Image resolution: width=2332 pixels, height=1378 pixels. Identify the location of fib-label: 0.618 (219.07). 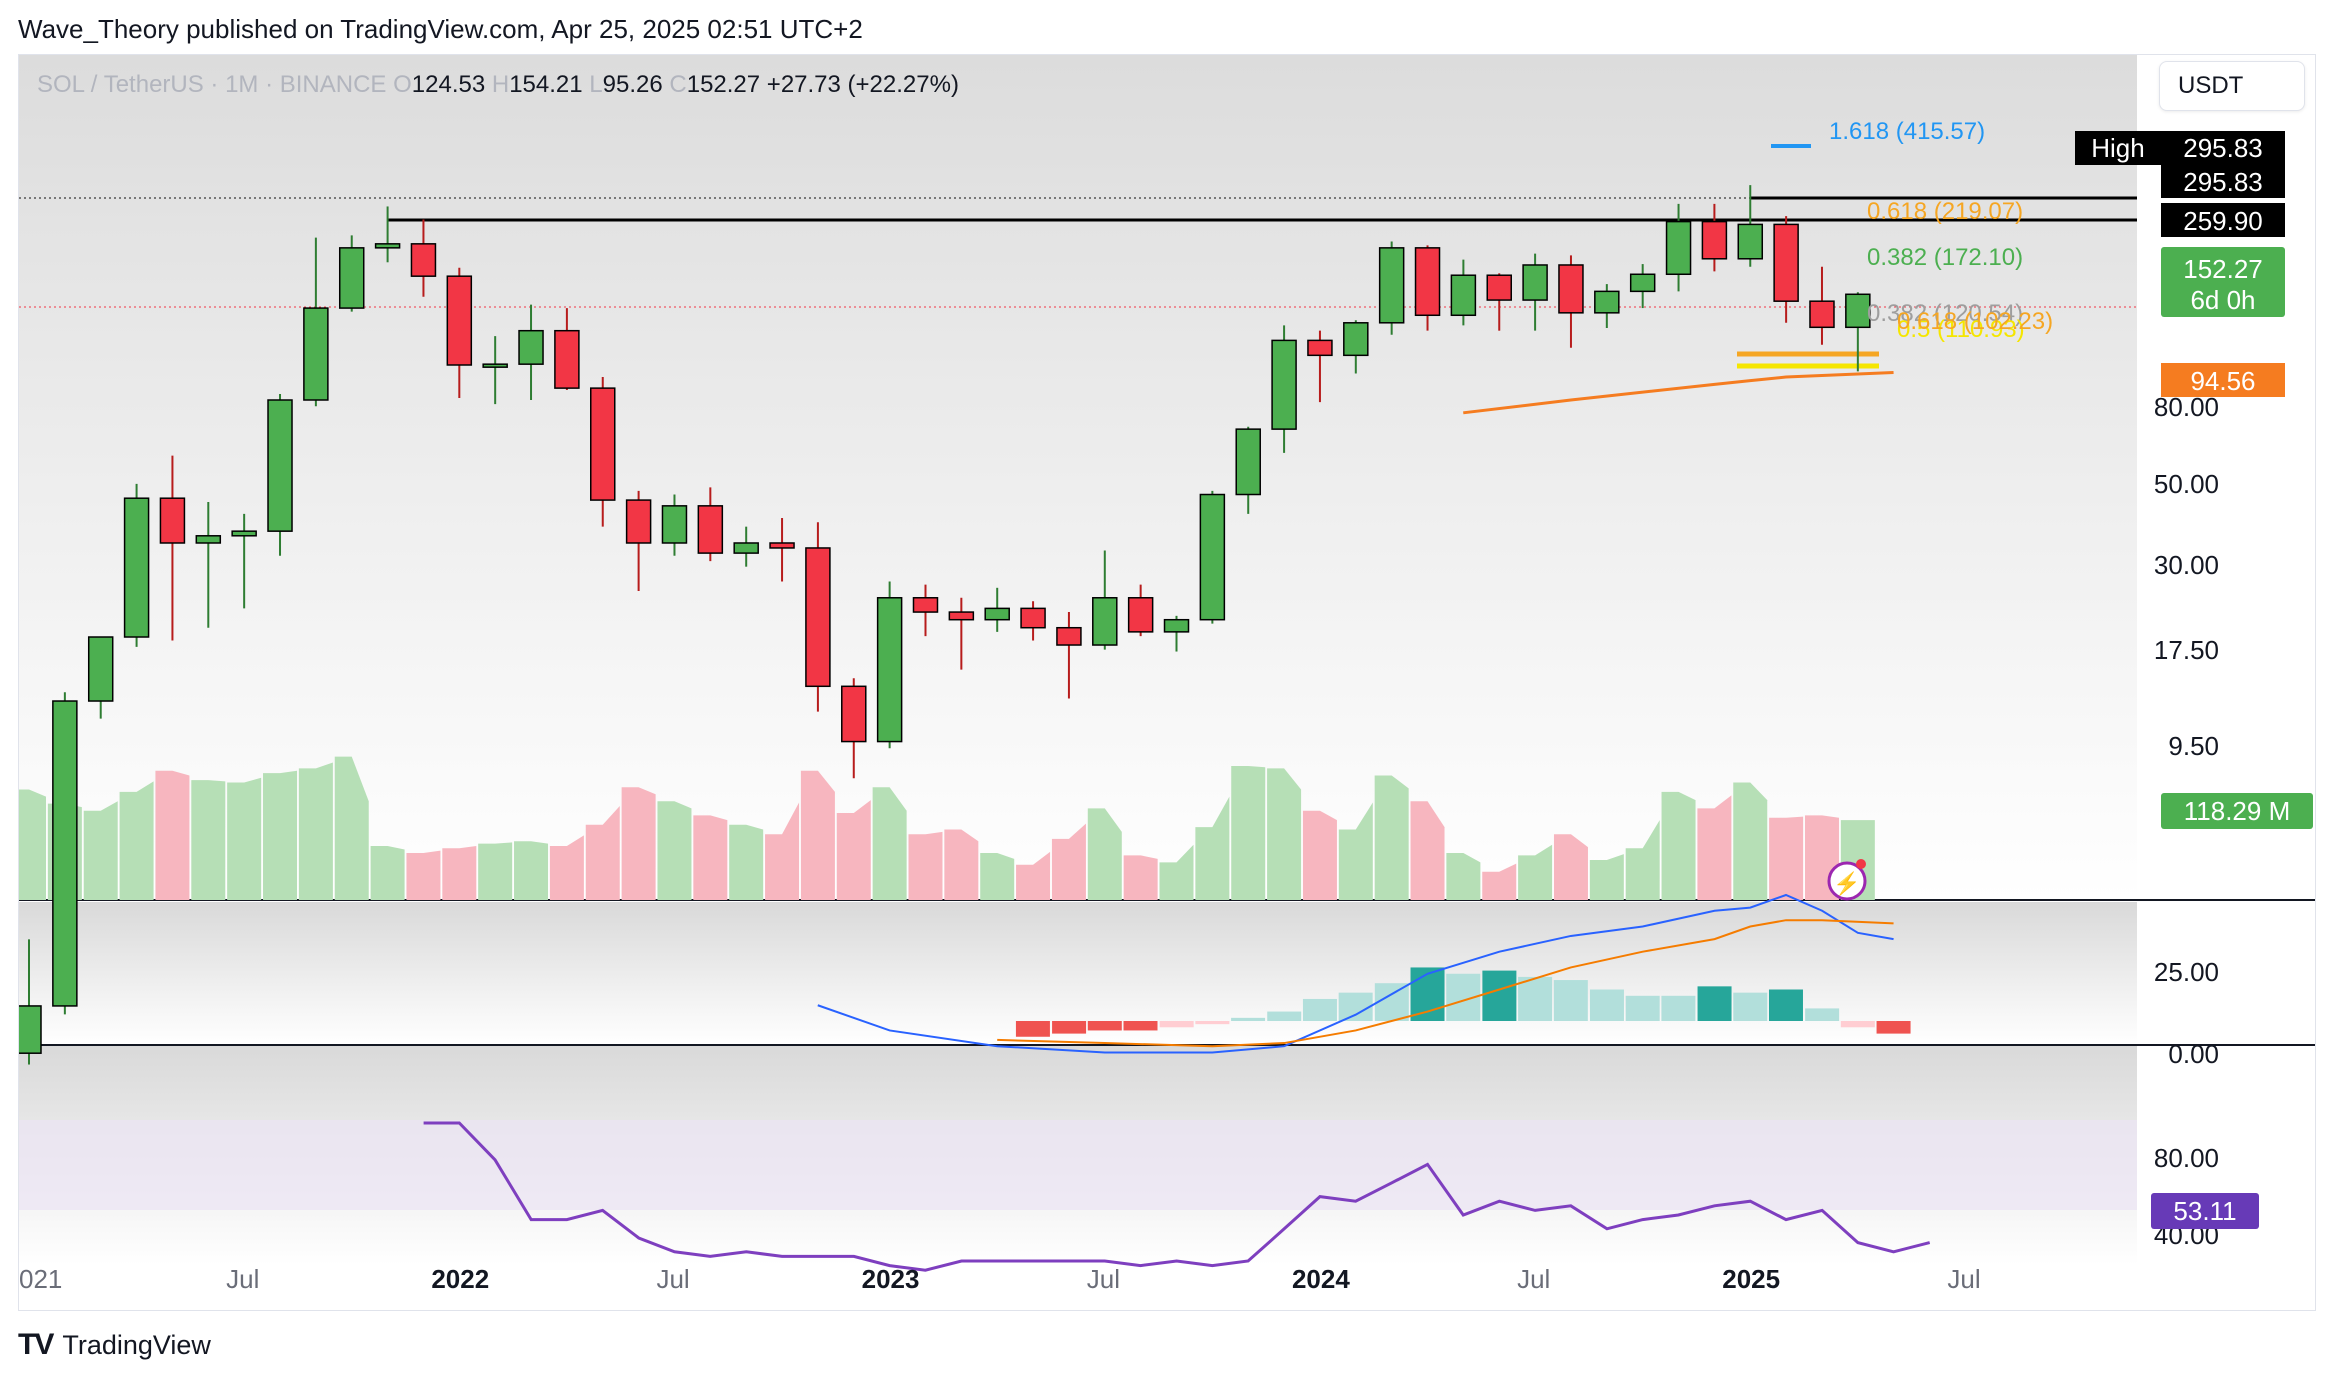
(1945, 211).